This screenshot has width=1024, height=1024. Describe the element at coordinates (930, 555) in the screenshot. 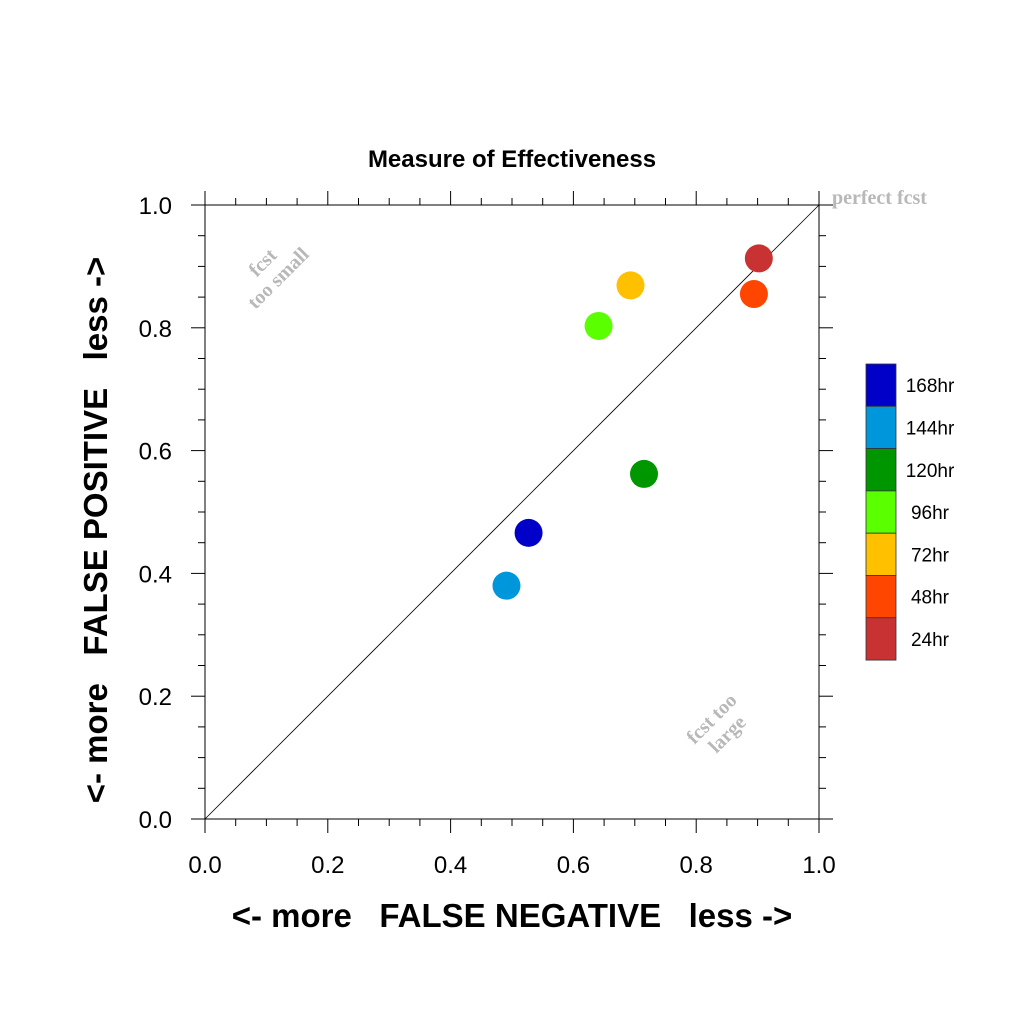

I see `legend-label-72hr: 72hr` at that location.